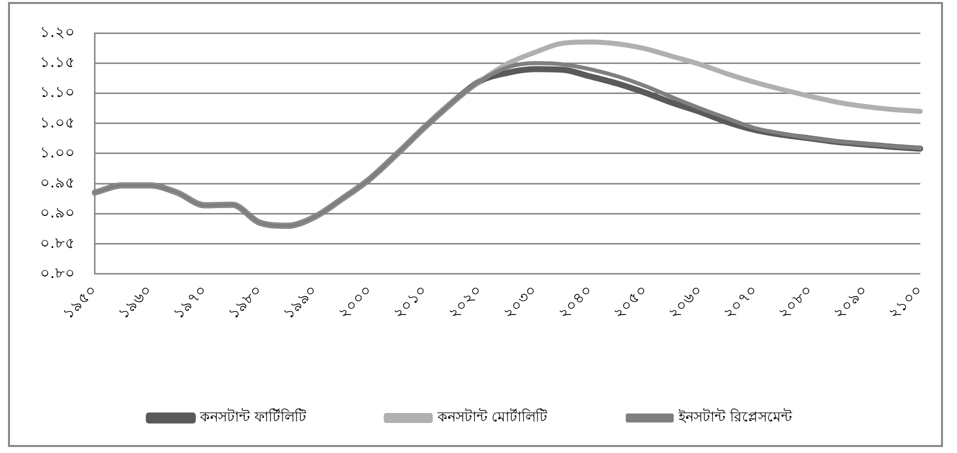  I want to click on y-tick-label: ০.৮৫, so click(57, 243).